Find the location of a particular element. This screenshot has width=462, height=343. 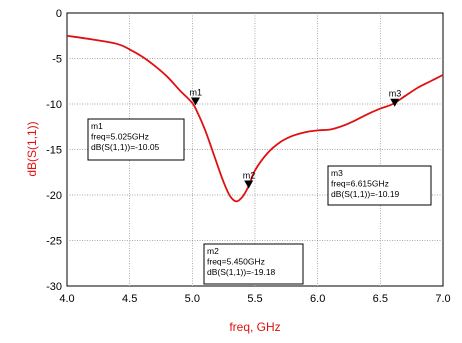

x-tick-label: 5.5 is located at coordinates (254, 299).